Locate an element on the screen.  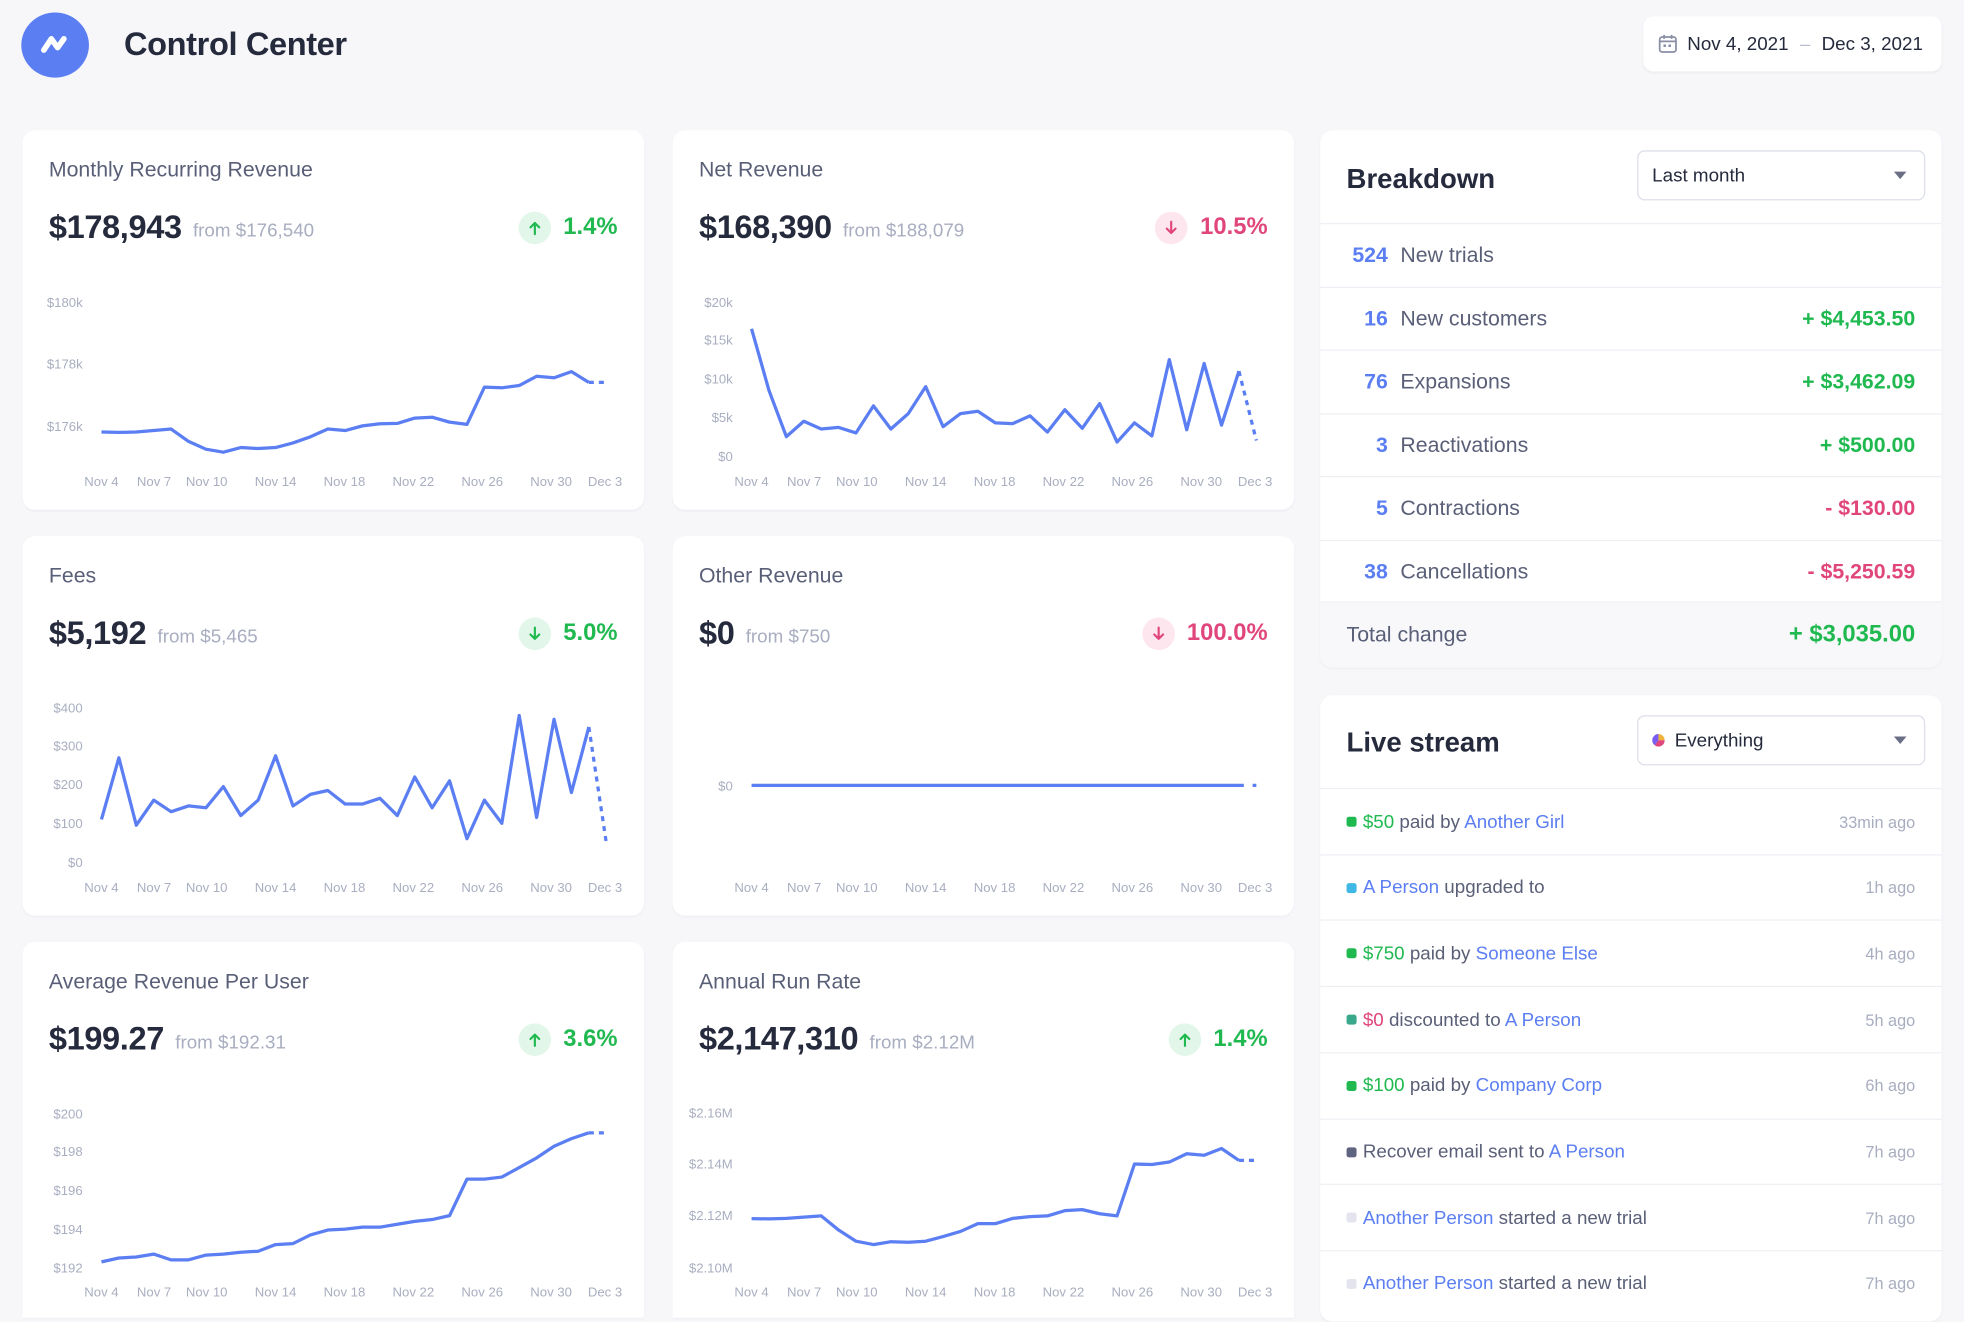
metric-change: 5.0% is located at coordinates (568, 634).